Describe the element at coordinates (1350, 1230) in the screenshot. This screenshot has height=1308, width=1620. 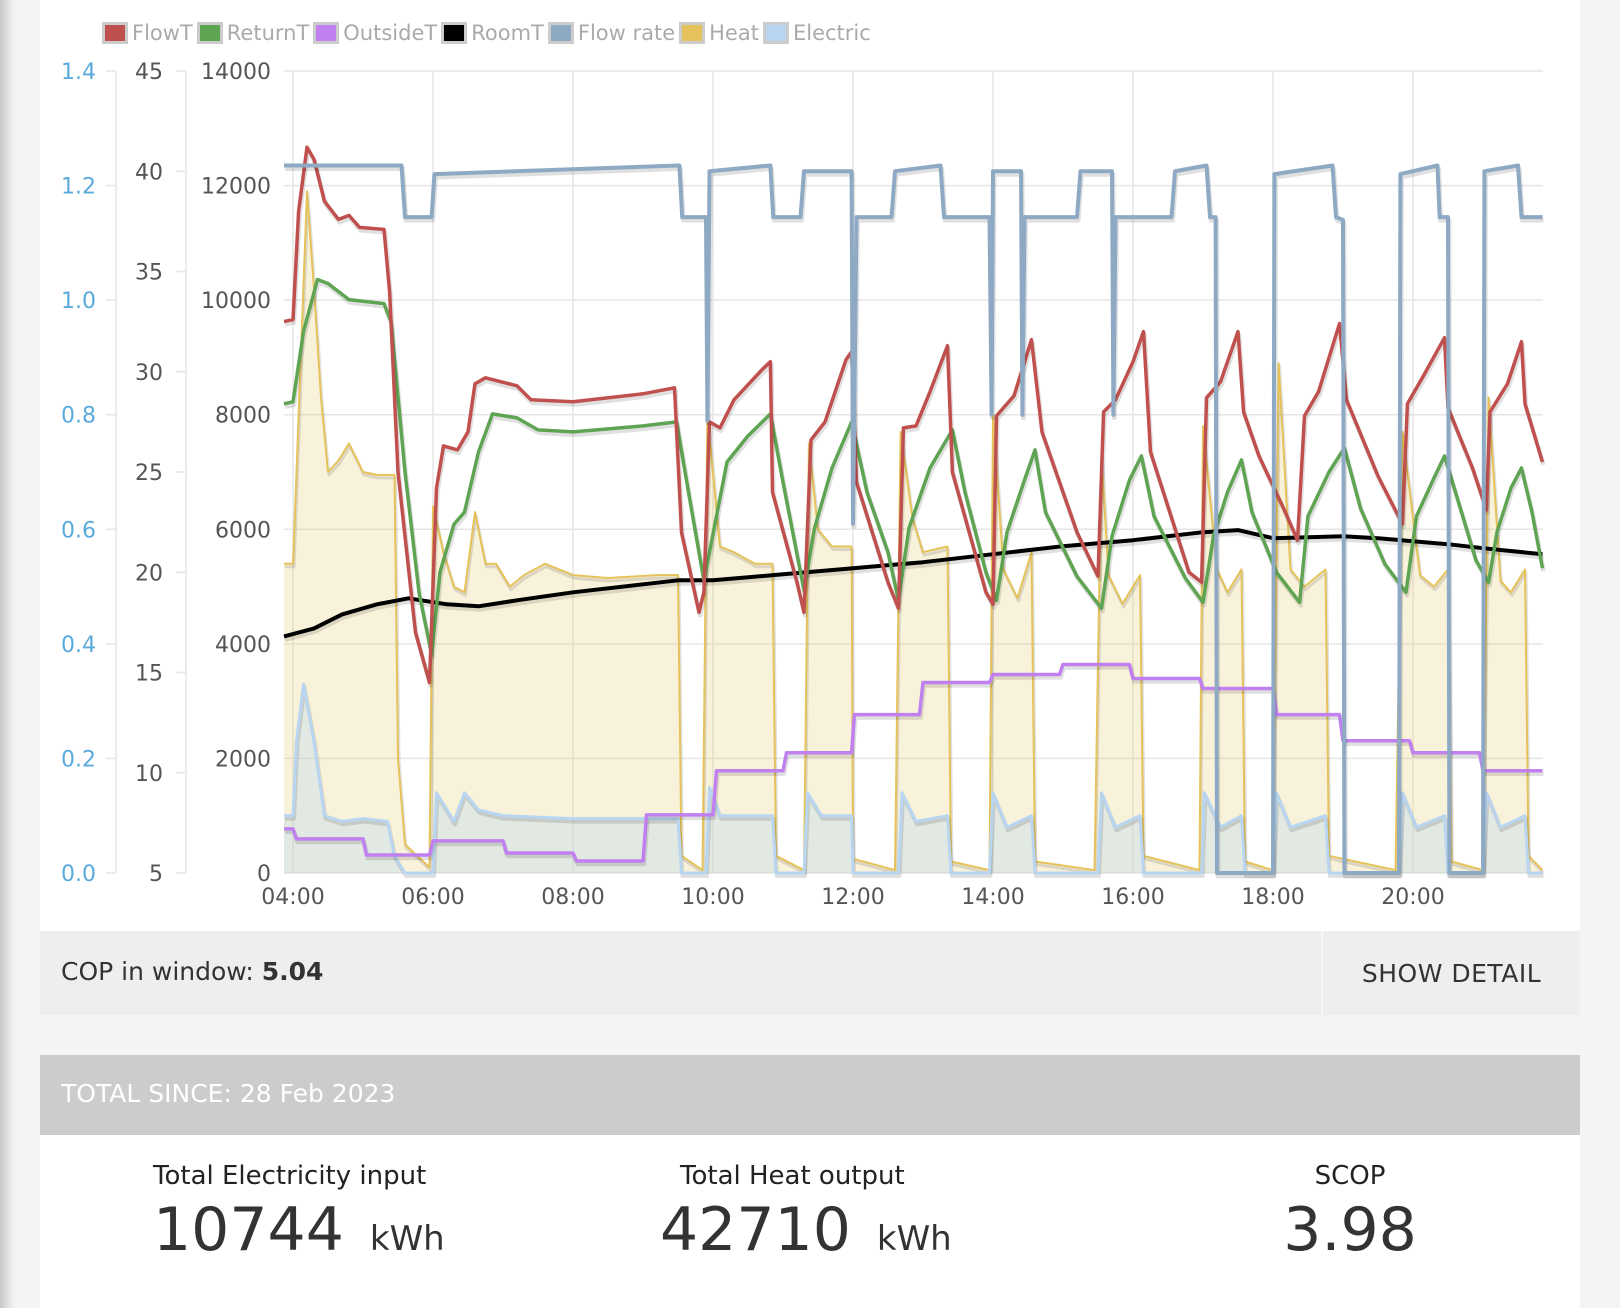
I see `scop-value: 3.98` at that location.